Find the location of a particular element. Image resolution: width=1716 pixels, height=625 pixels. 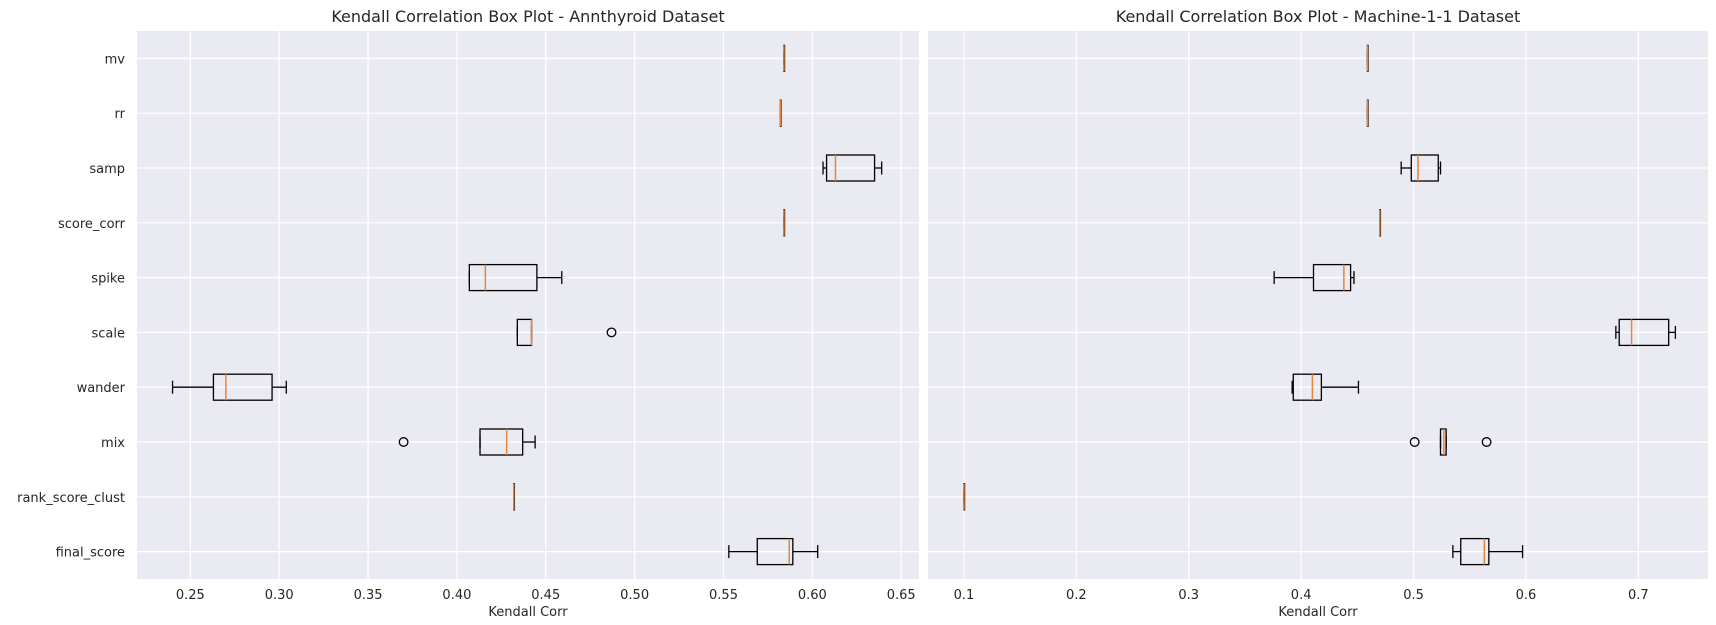

y-tick-label: mix is located at coordinates (113, 443).